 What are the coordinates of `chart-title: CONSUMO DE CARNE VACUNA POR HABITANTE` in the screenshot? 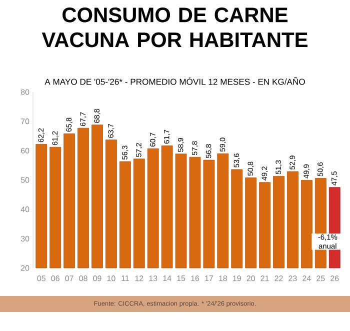 It's located at (175, 28).